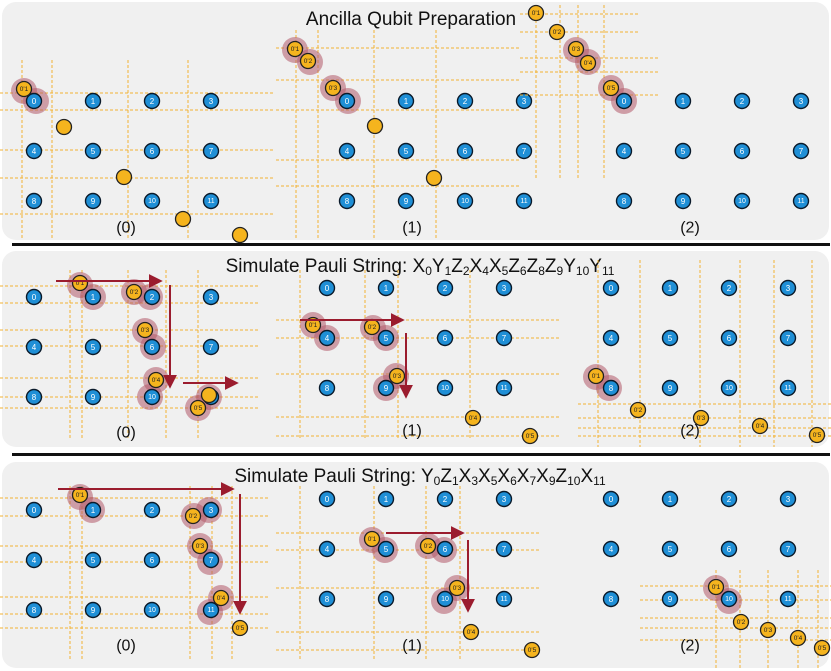  I want to click on qubit-label: 3, so click(211, 101).